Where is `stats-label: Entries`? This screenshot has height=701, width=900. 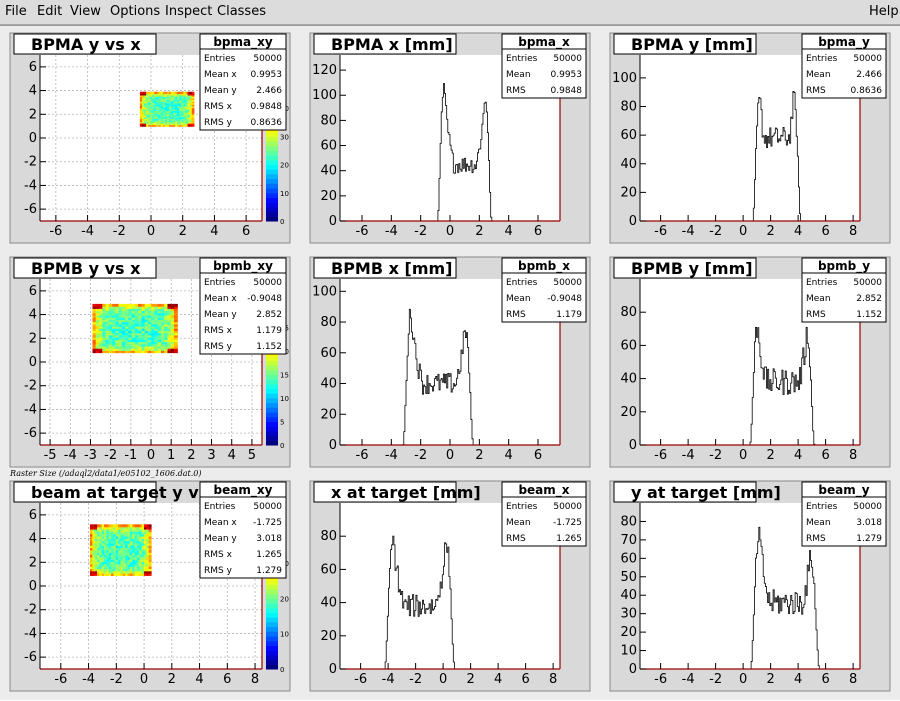
stats-label: Entries is located at coordinates (220, 59).